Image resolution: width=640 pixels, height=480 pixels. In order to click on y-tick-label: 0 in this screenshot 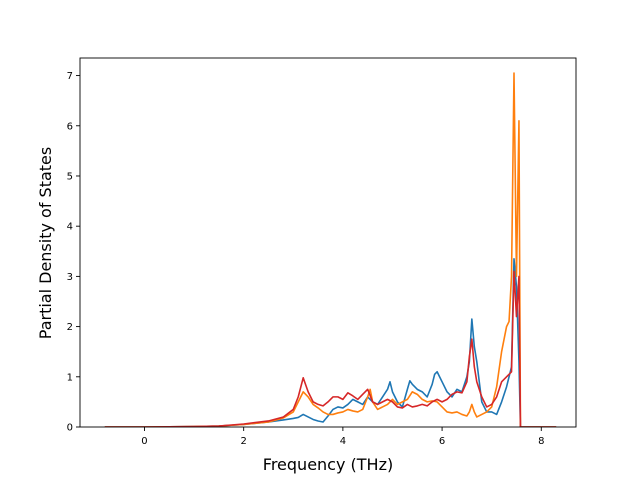, I will do `click(70, 428)`.